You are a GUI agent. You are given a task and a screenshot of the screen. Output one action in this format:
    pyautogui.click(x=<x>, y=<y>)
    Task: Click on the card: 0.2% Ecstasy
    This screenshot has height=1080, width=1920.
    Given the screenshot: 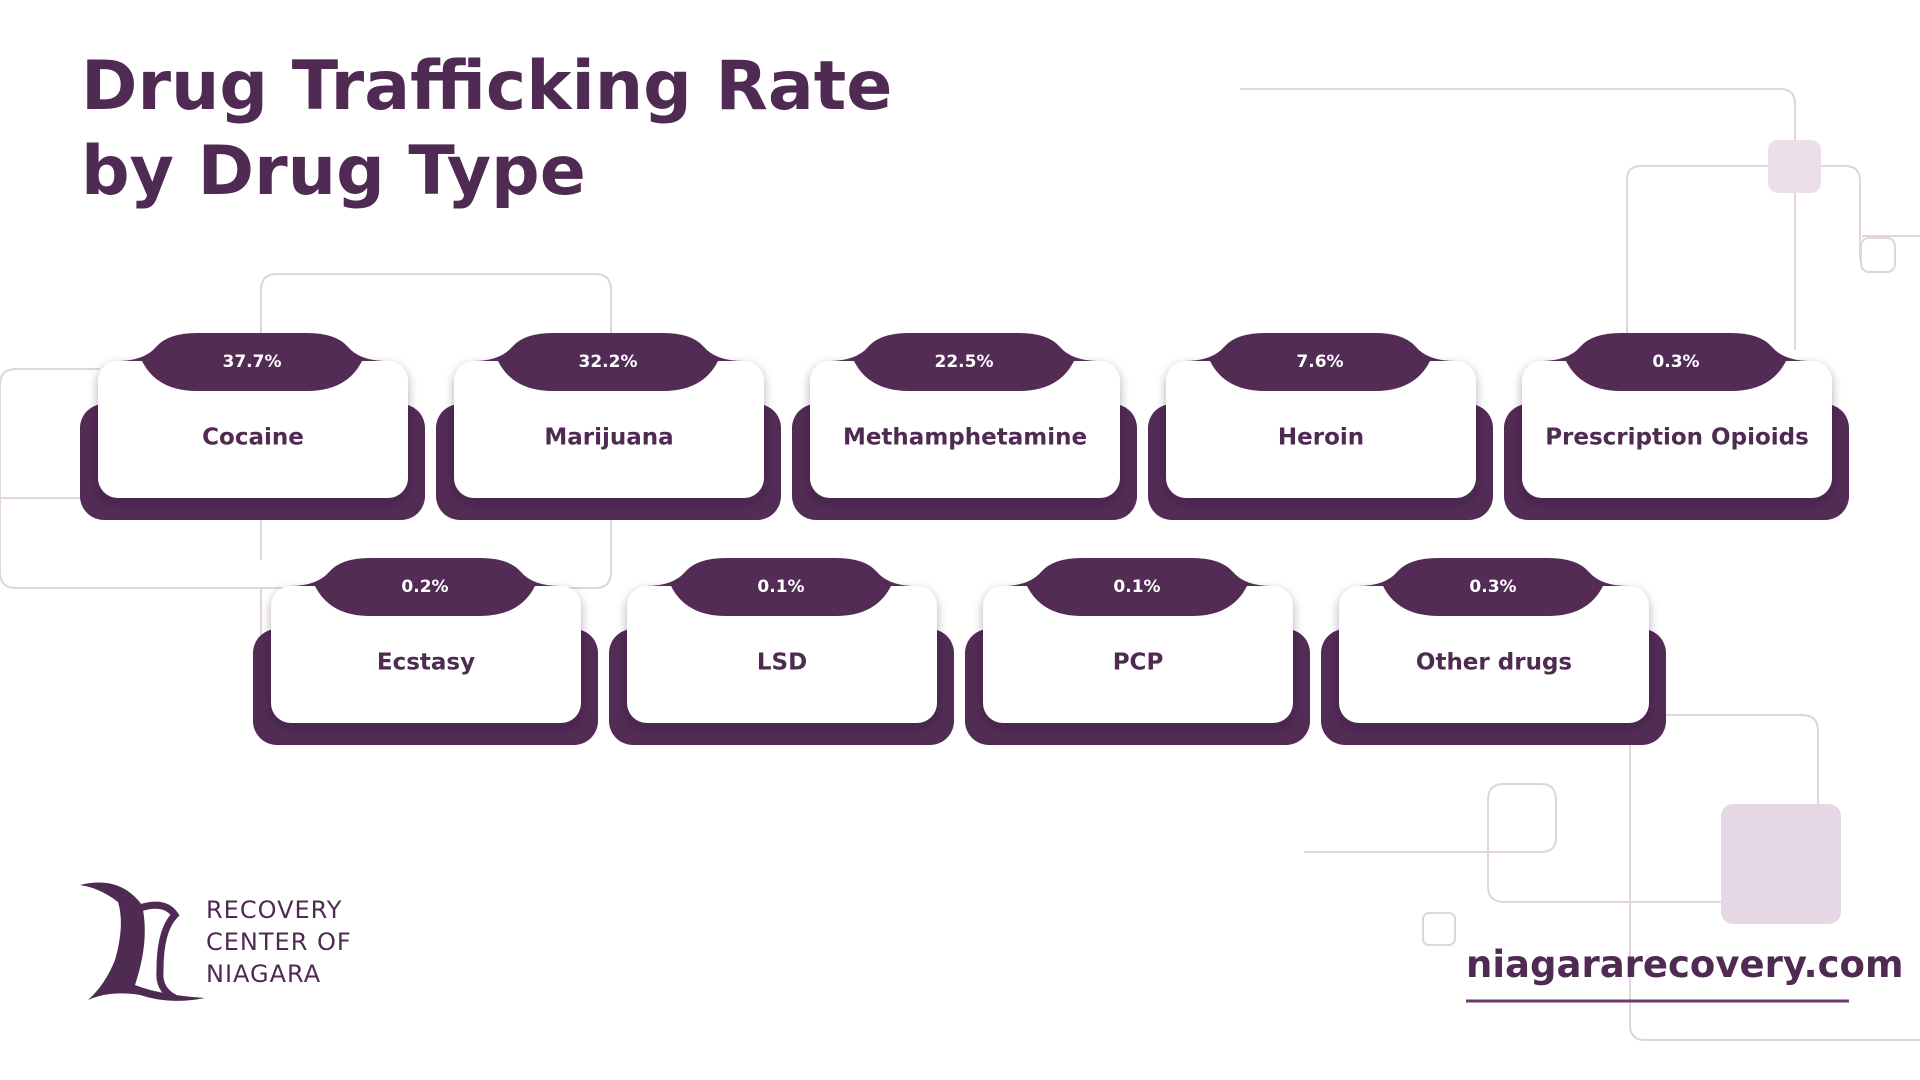 What is the action you would take?
    pyautogui.click(x=425, y=651)
    